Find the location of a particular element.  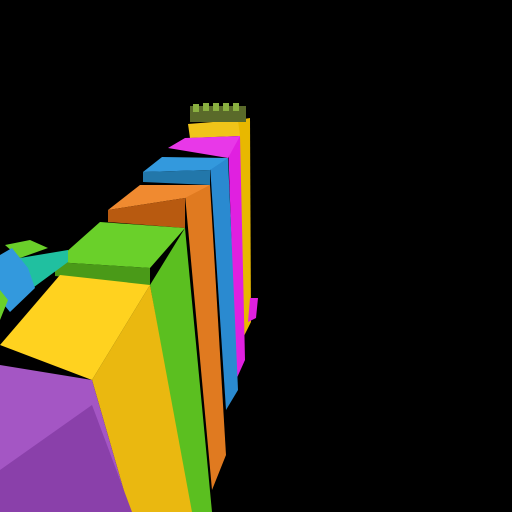

block-shade is located at coordinates (66, 458).